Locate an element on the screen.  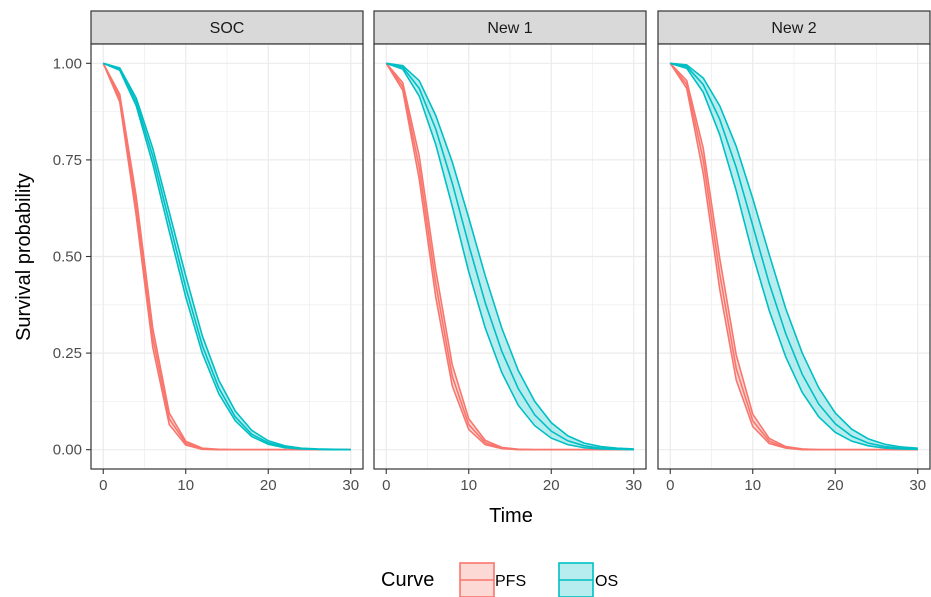
y-tick-label: 0.00 is located at coordinates (67, 450).